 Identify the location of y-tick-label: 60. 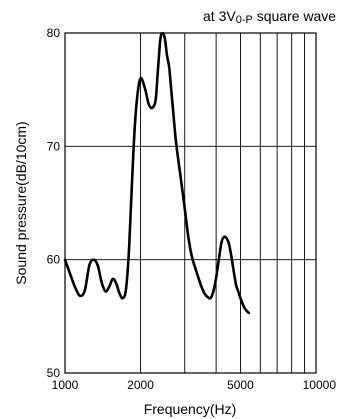
(54, 260).